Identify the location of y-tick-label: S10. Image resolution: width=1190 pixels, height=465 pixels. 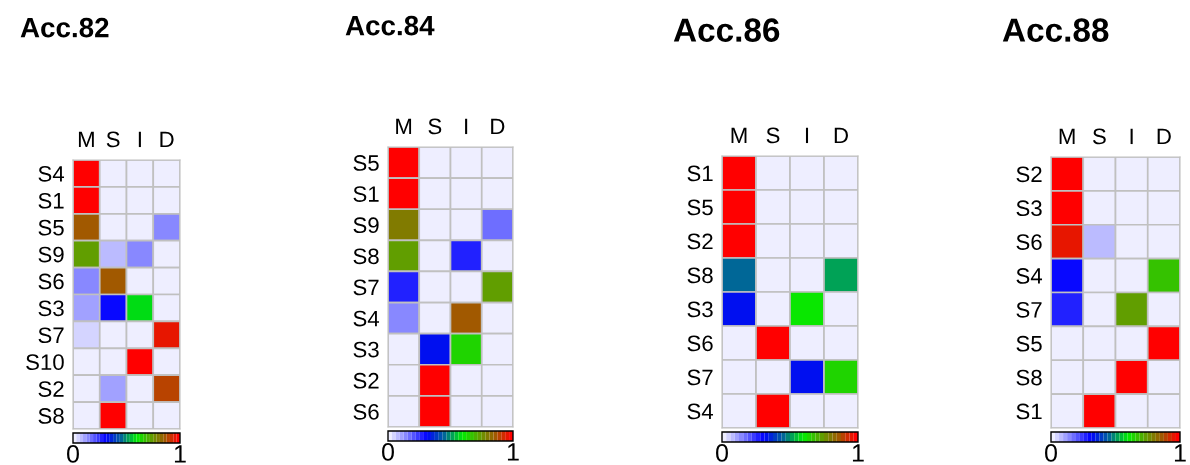
(45, 362).